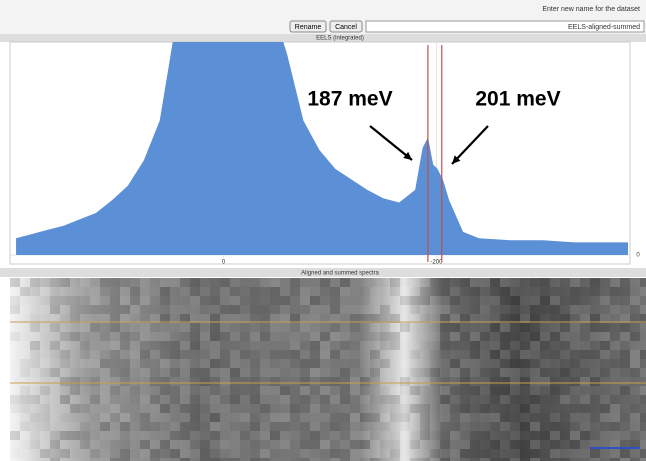 The width and height of the screenshot is (646, 461). What do you see at coordinates (505, 26) in the screenshot?
I see `name-input` at bounding box center [505, 26].